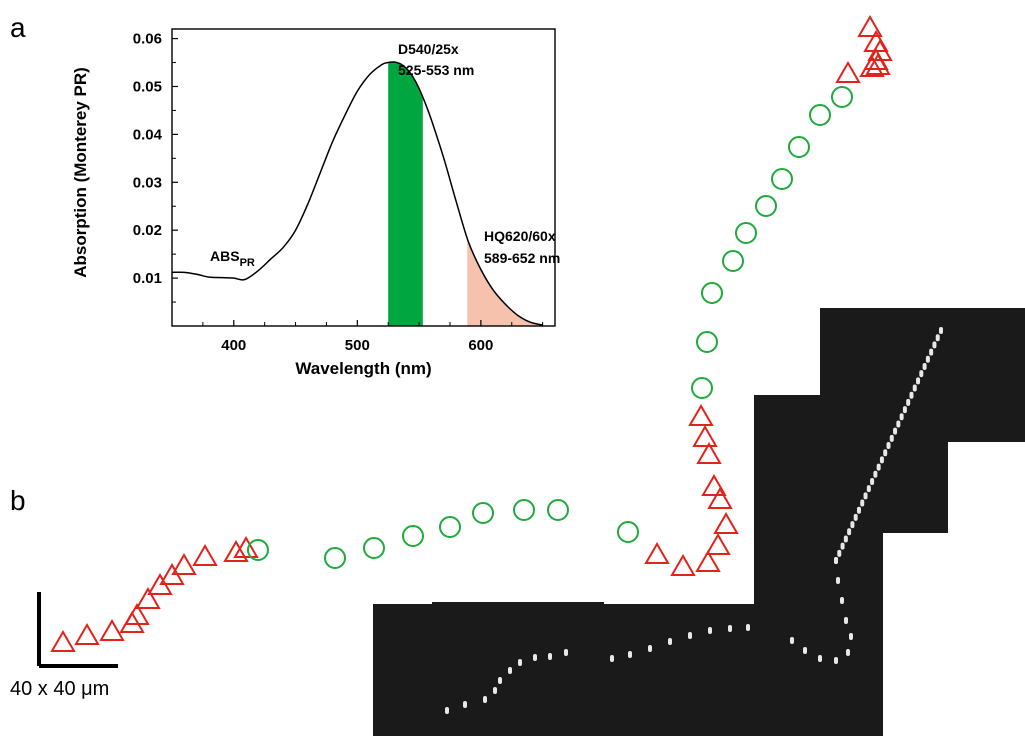 The image size is (1025, 736). I want to click on panel-b-label: b, so click(18, 500).